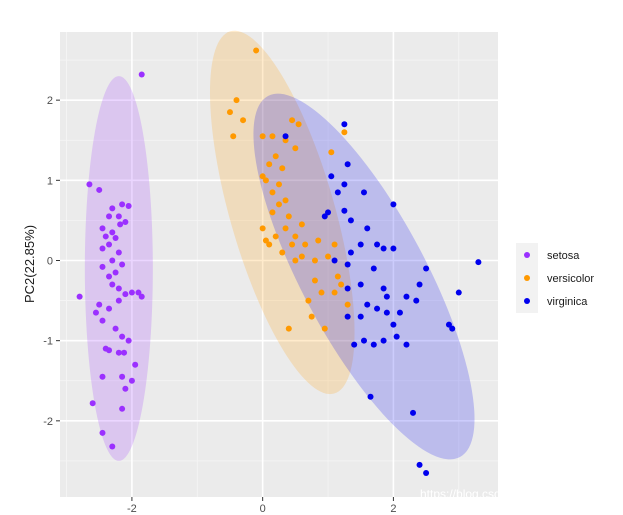 The image size is (623, 515). I want to click on x-tick-label: 0, so click(263, 509).